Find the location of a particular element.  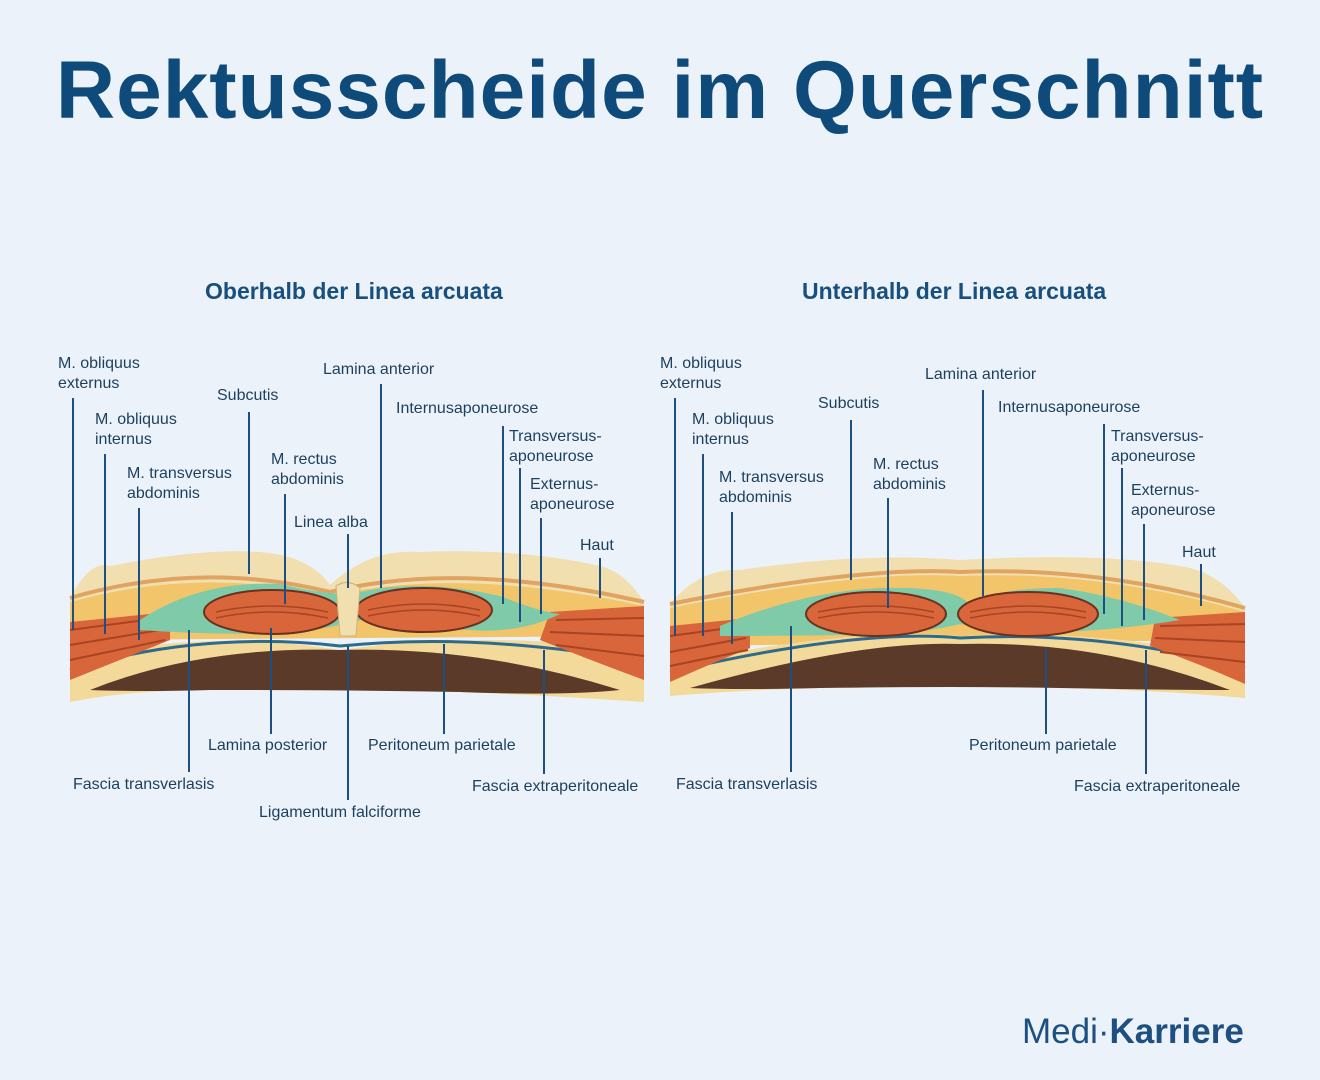

label-fascia-transverlasis: Fascia transverlasis is located at coordinates (144, 784).